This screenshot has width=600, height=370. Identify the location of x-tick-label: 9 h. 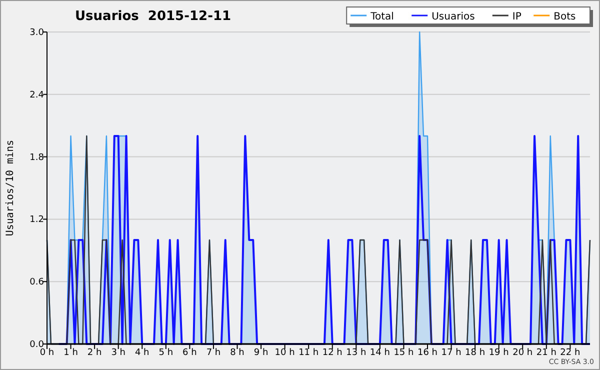
(261, 353).